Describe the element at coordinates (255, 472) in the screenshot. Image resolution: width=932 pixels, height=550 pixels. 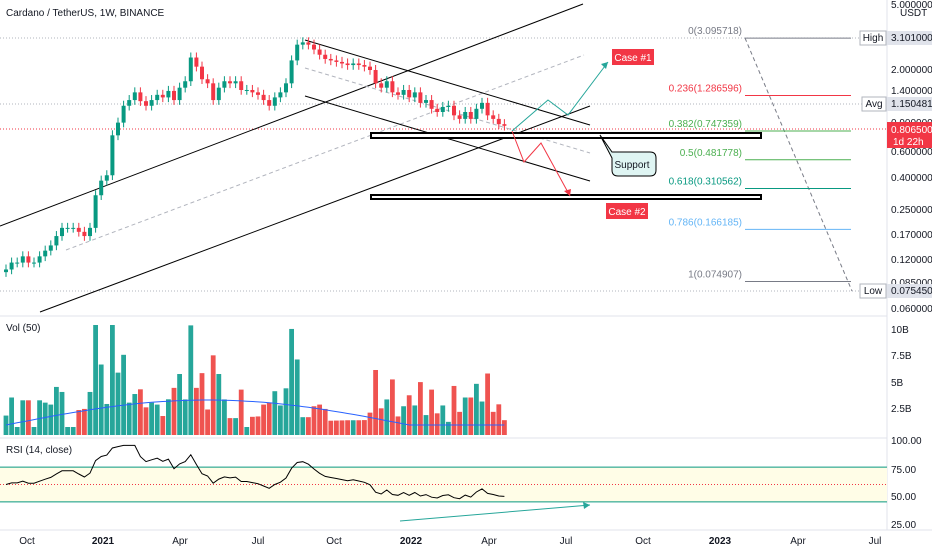
I see `rsi-line` at that location.